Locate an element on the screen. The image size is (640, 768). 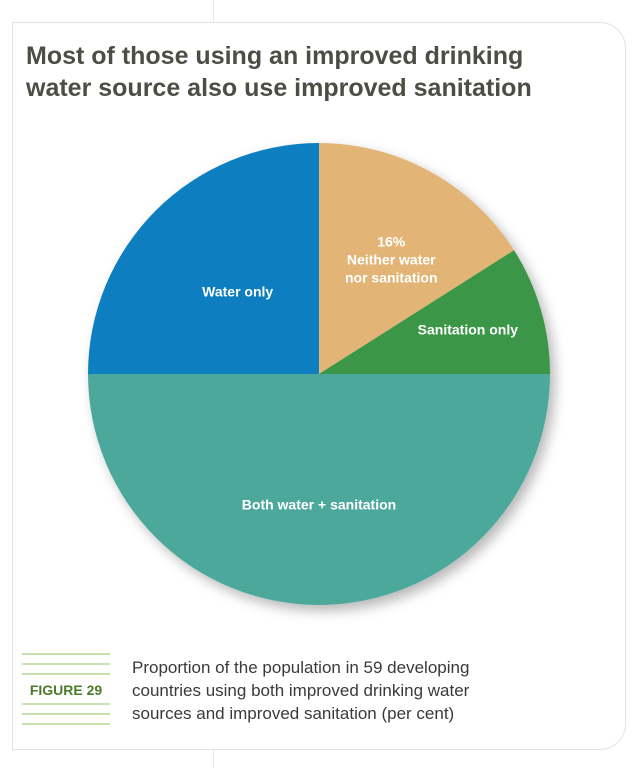
pie-slice-neither is located at coordinates (417, 258).